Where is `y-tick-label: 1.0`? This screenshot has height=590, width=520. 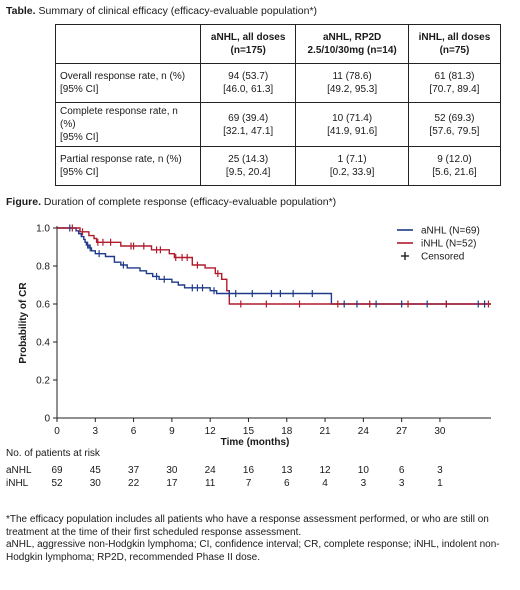 y-tick-label: 1.0 is located at coordinates (43, 229).